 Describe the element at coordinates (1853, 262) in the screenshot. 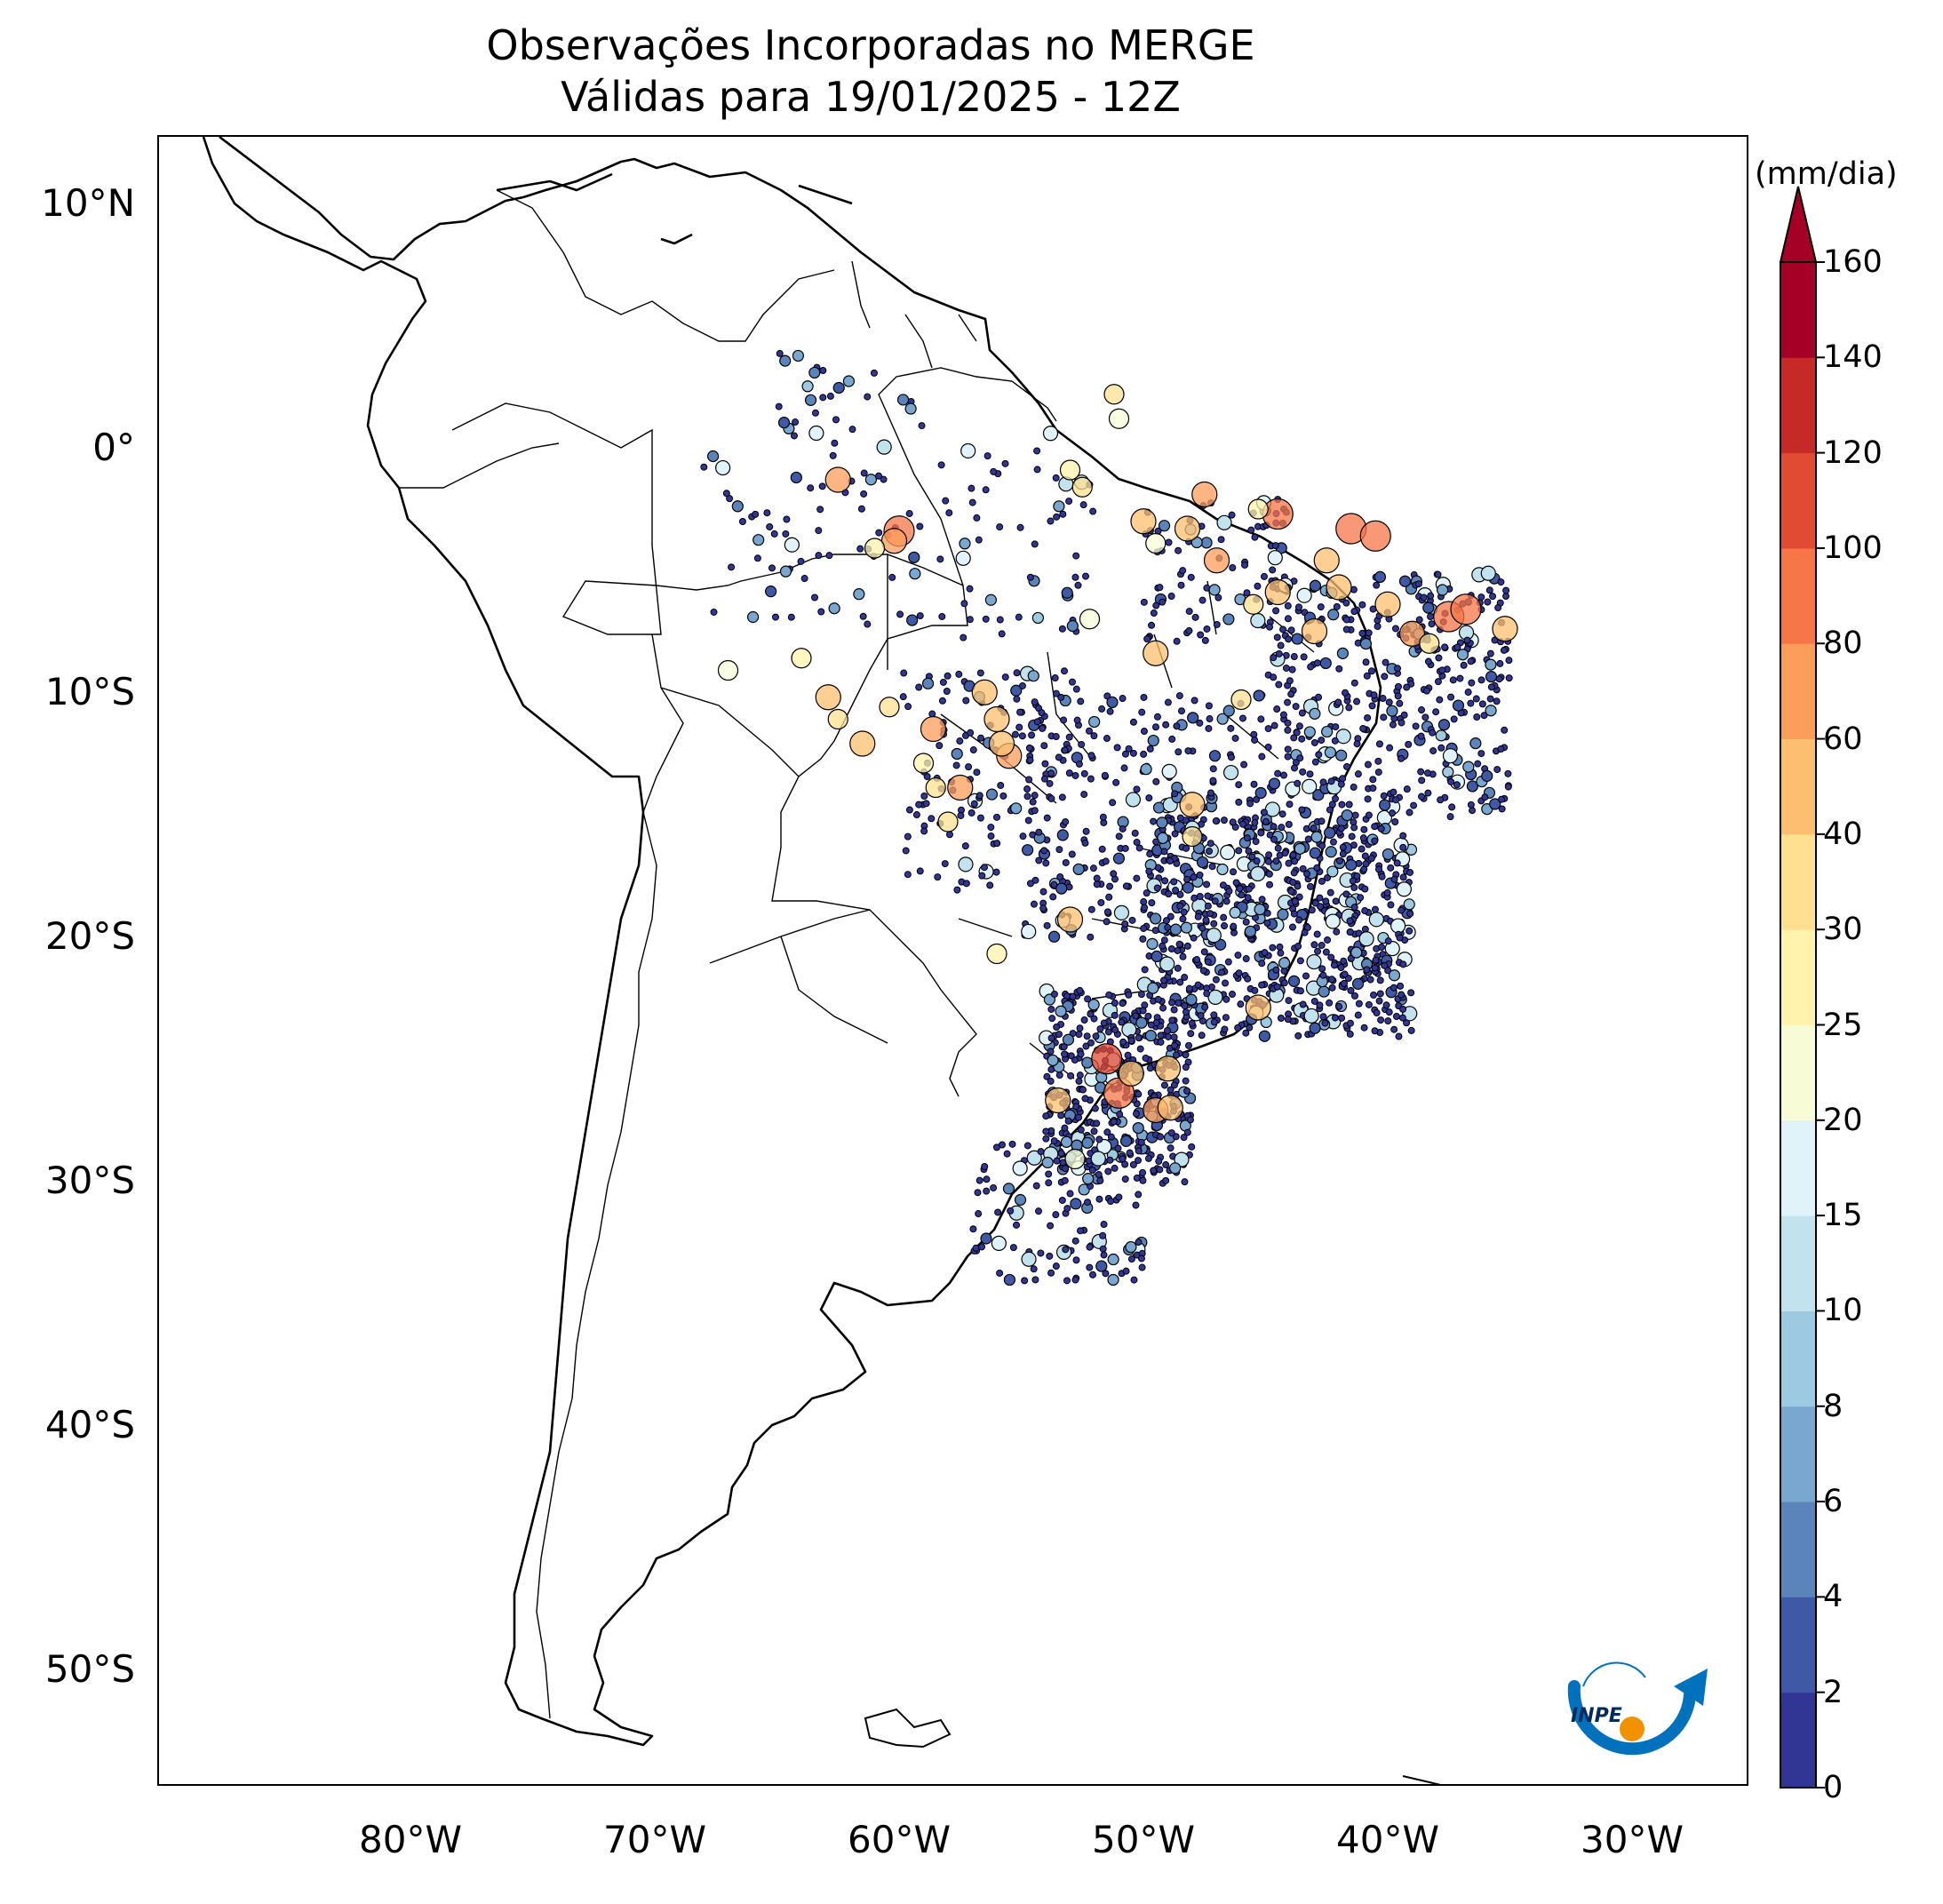

I see `colorbar-tick-label: 160` at that location.